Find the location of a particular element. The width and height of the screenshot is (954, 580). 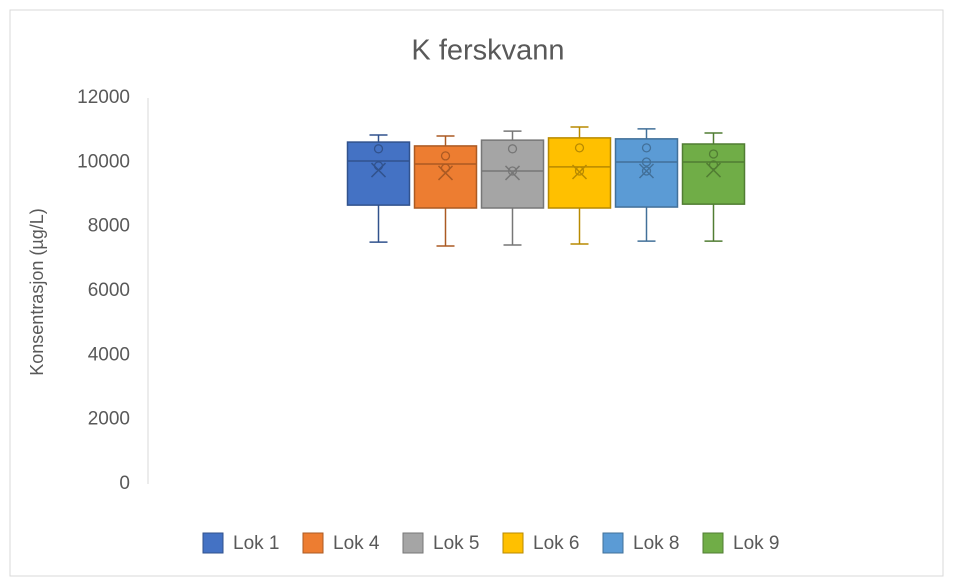

y-tick-label: 12000 is located at coordinates (103, 97).